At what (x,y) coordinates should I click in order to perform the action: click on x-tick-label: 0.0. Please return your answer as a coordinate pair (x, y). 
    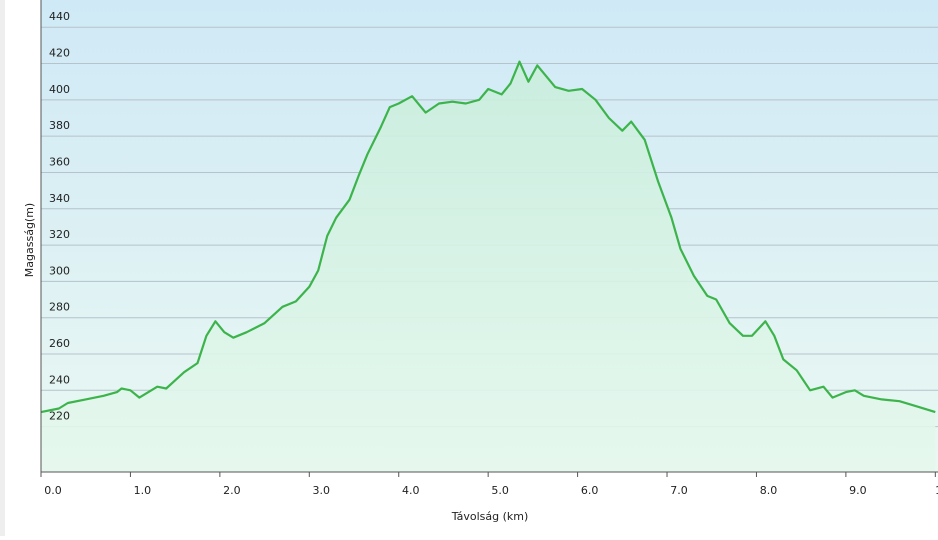
    Looking at the image, I should click on (53, 490).